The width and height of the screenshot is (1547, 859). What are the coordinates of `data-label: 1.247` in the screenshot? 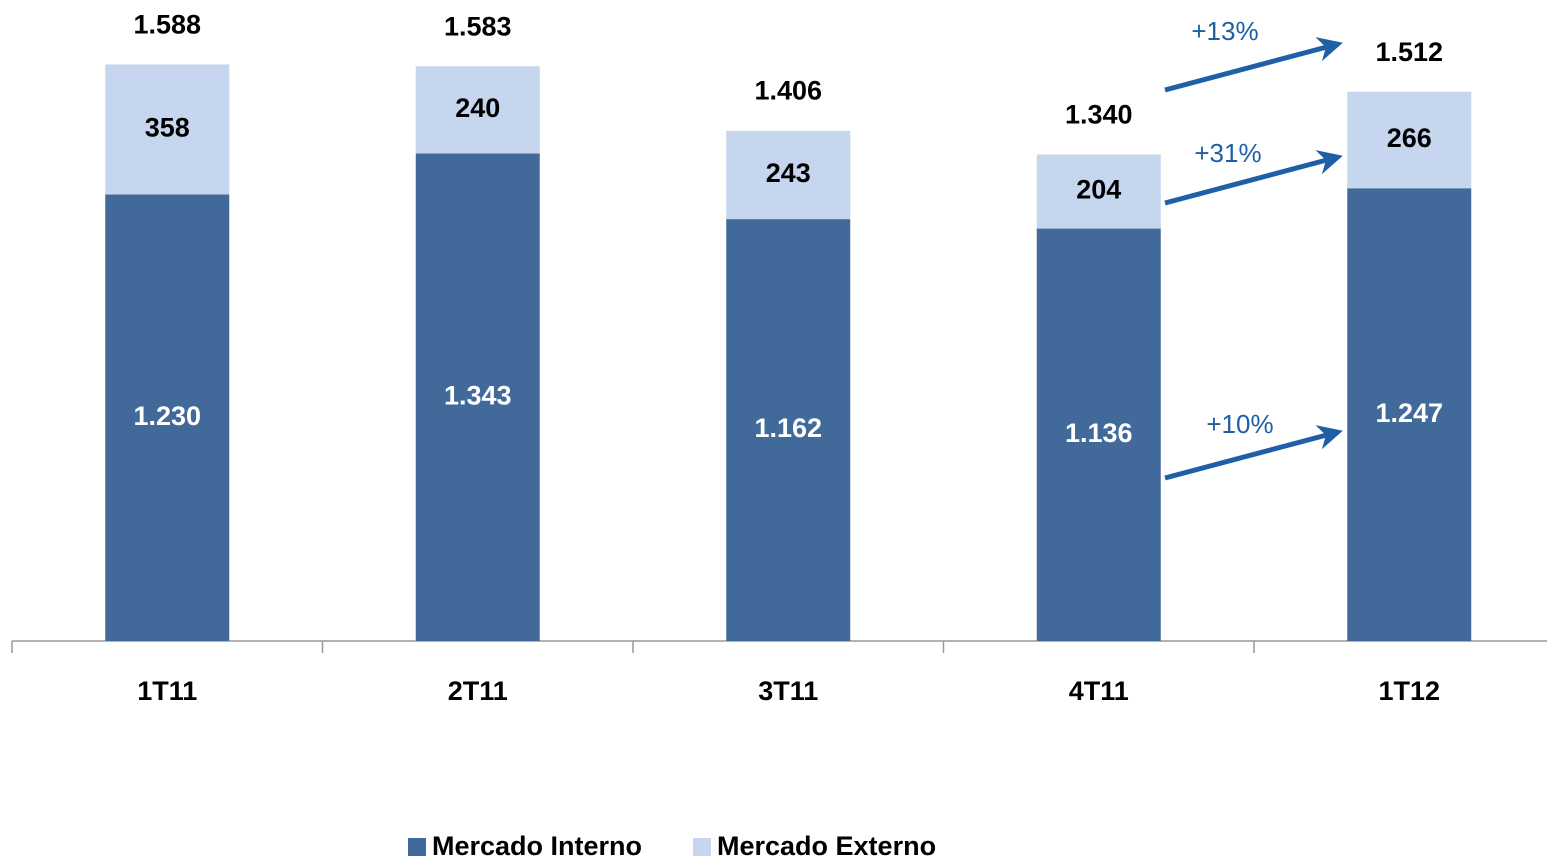 It's located at (1409, 413).